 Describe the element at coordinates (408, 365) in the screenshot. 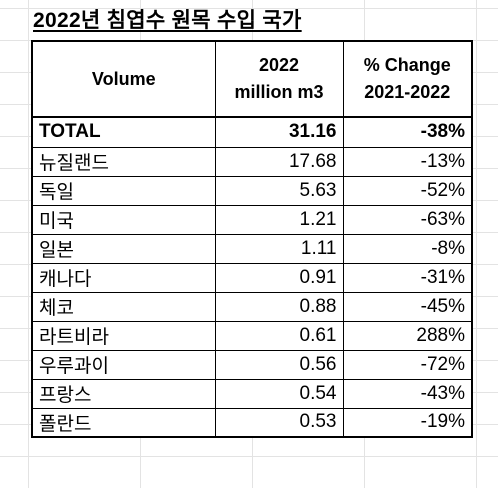

I see `row-change-cell: -72%` at that location.